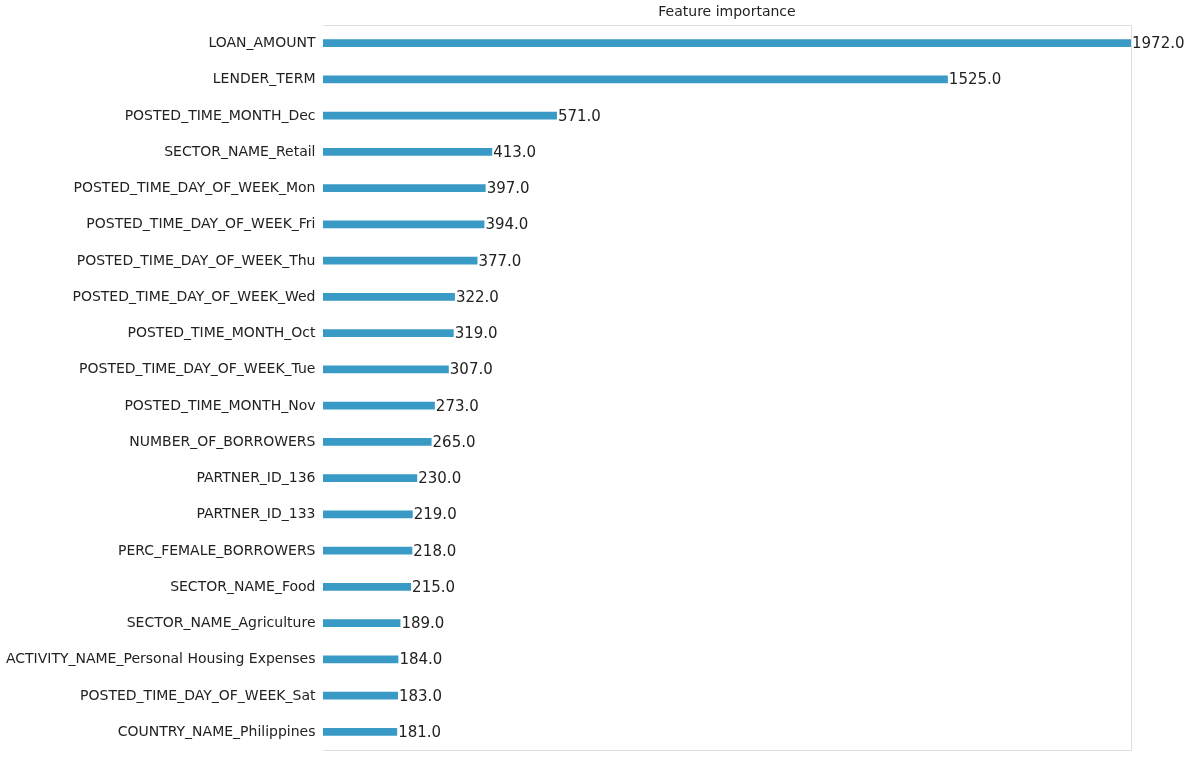  Describe the element at coordinates (435, 514) in the screenshot. I see `data-label: 219.0` at that location.